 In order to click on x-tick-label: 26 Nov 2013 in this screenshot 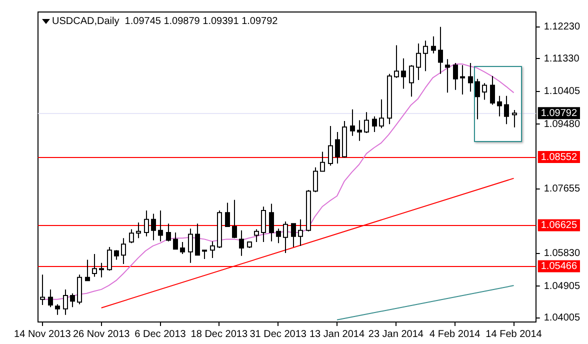, I will do `click(101, 334)`.